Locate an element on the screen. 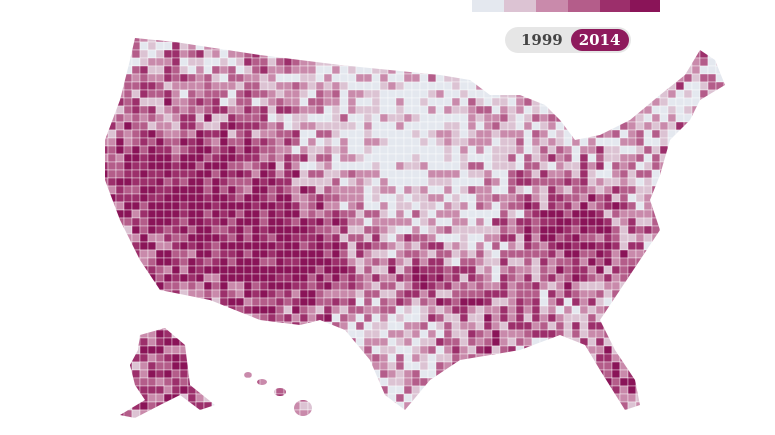  year-option: 2014 is located at coordinates (599, 40).